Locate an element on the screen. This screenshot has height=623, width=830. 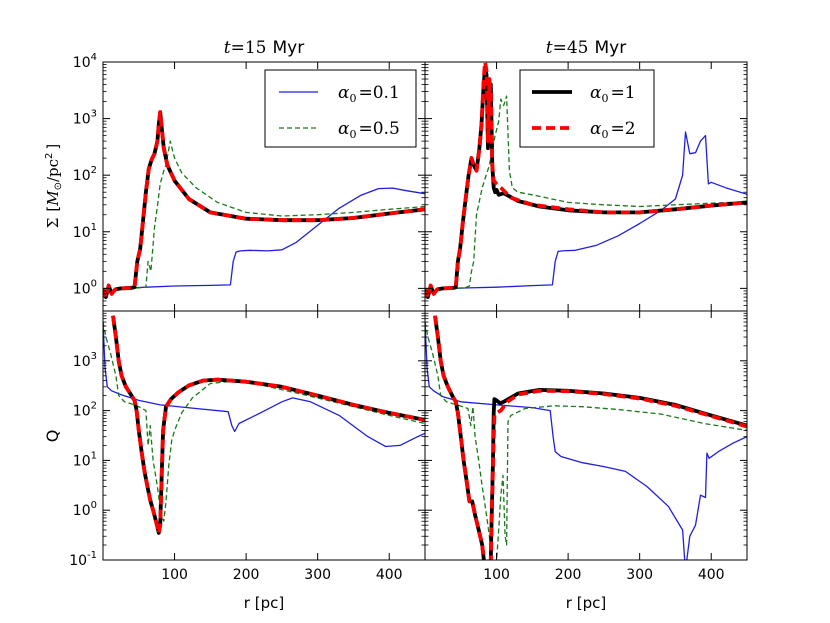
y-tick-label: 10⁴ is located at coordinates (85, 61).